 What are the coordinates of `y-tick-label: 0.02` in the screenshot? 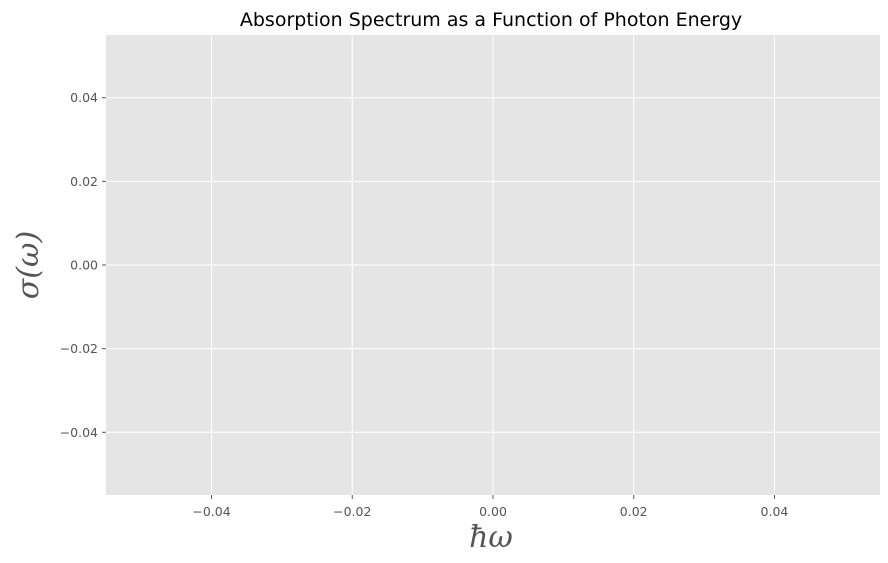 It's located at (84, 181).